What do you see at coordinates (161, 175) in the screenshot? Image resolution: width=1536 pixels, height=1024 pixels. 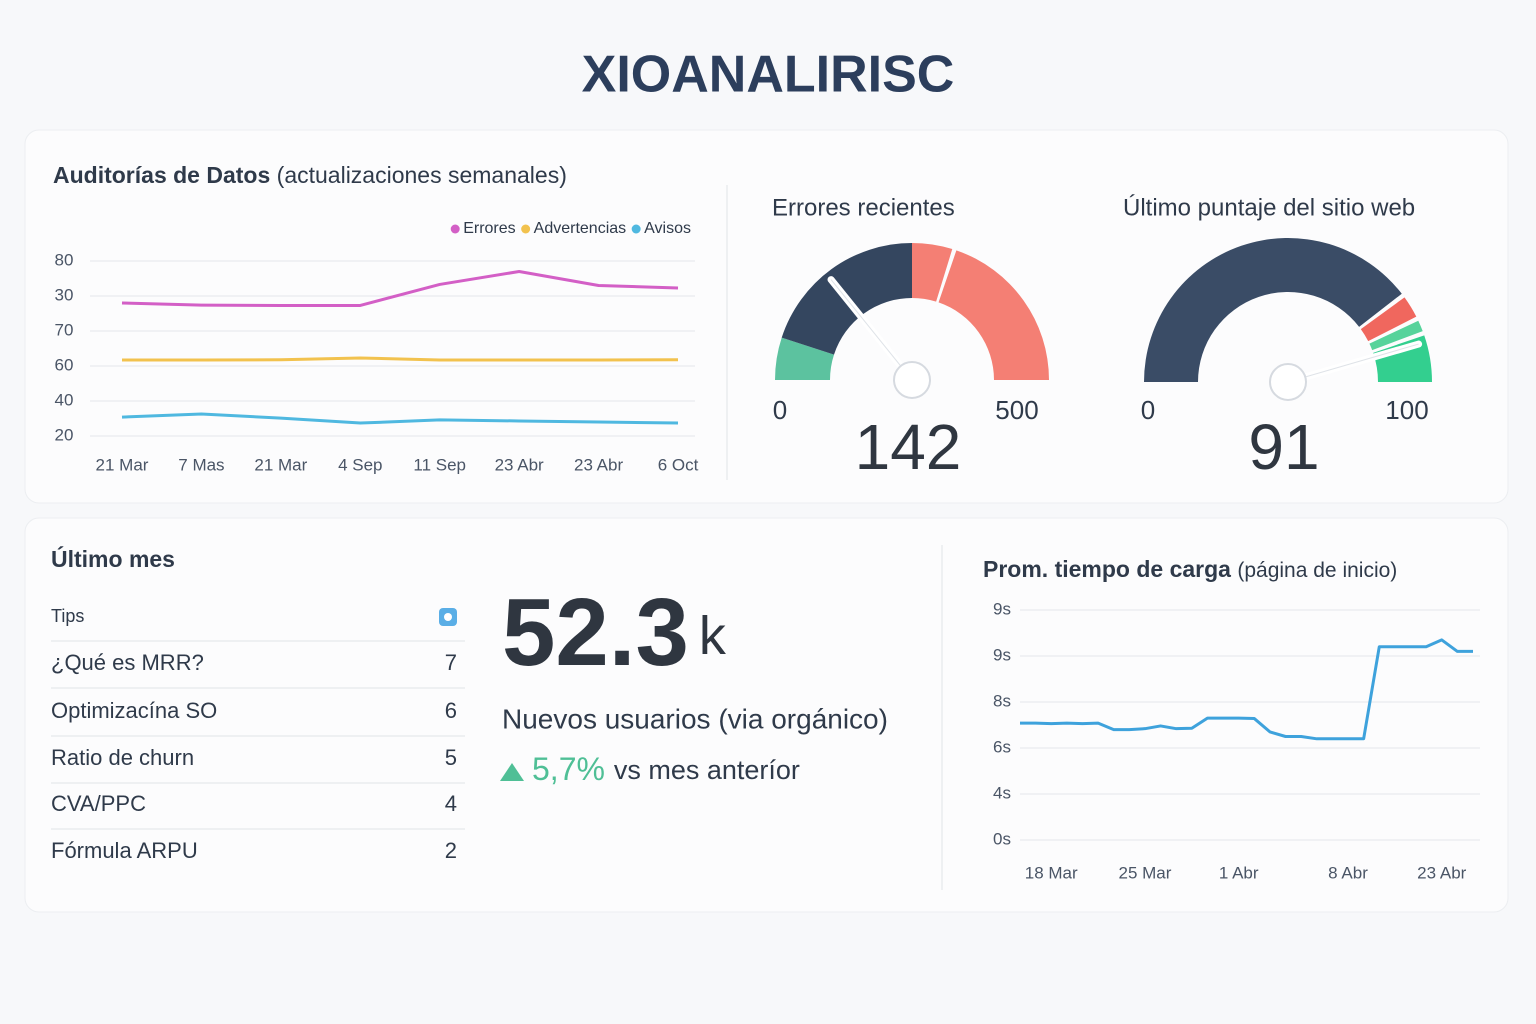 I see `title: Auditorías de Datos` at bounding box center [161, 175].